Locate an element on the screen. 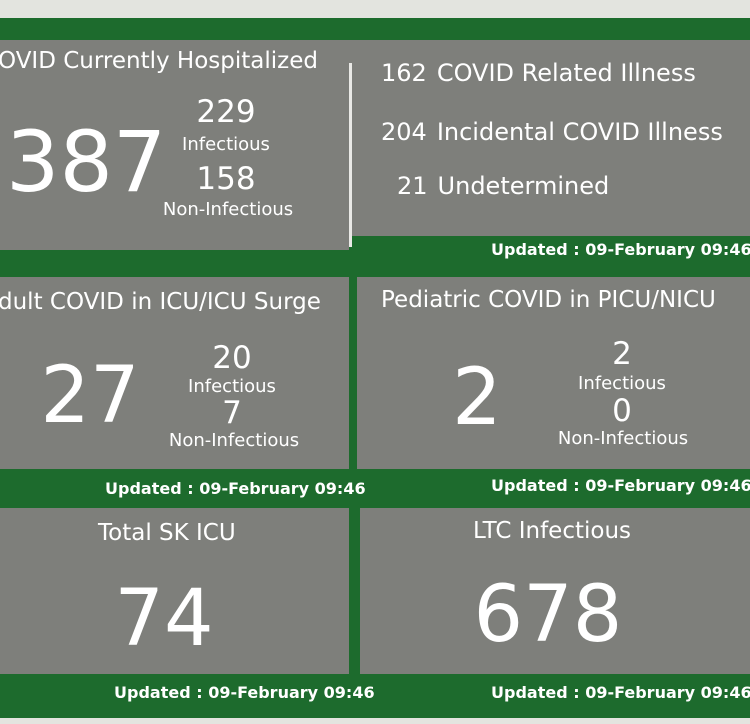 Image resolution: width=750 pixels, height=724 pixels. breakdown-related-label: COVID Related Illness is located at coordinates (566, 73).